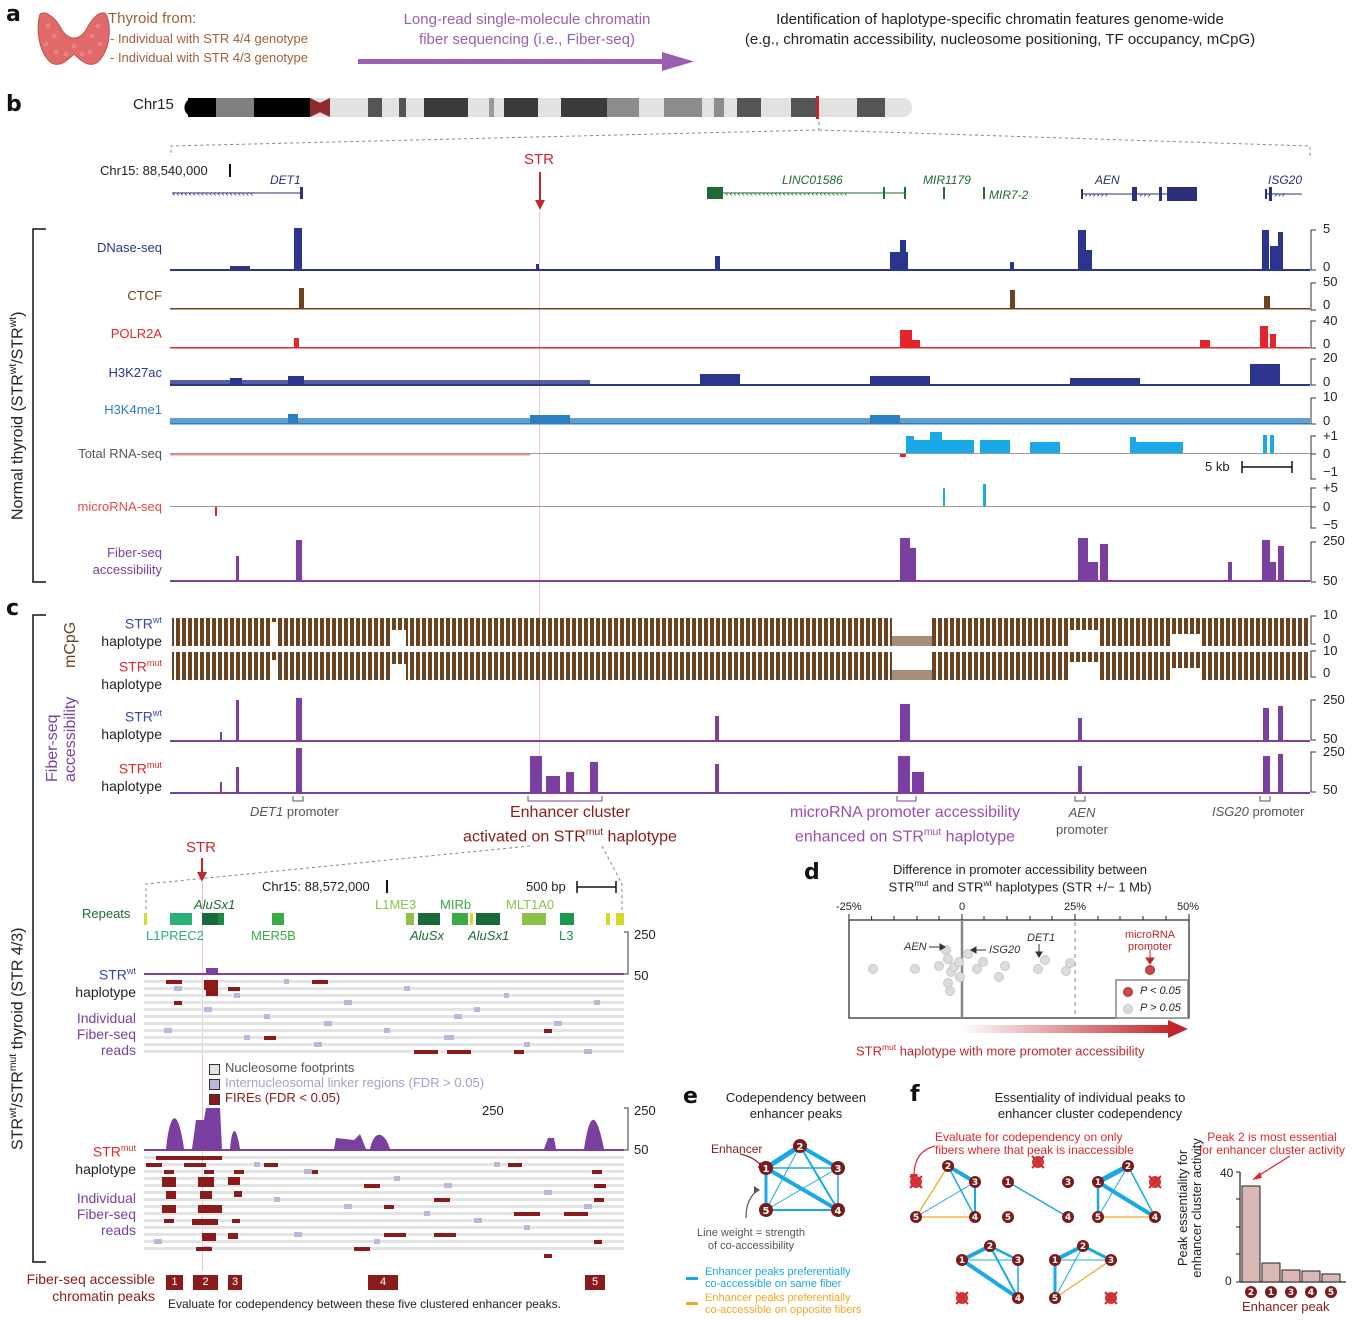  Describe the element at coordinates (740, 299) in the screenshot. I see `track-ctcf` at that location.